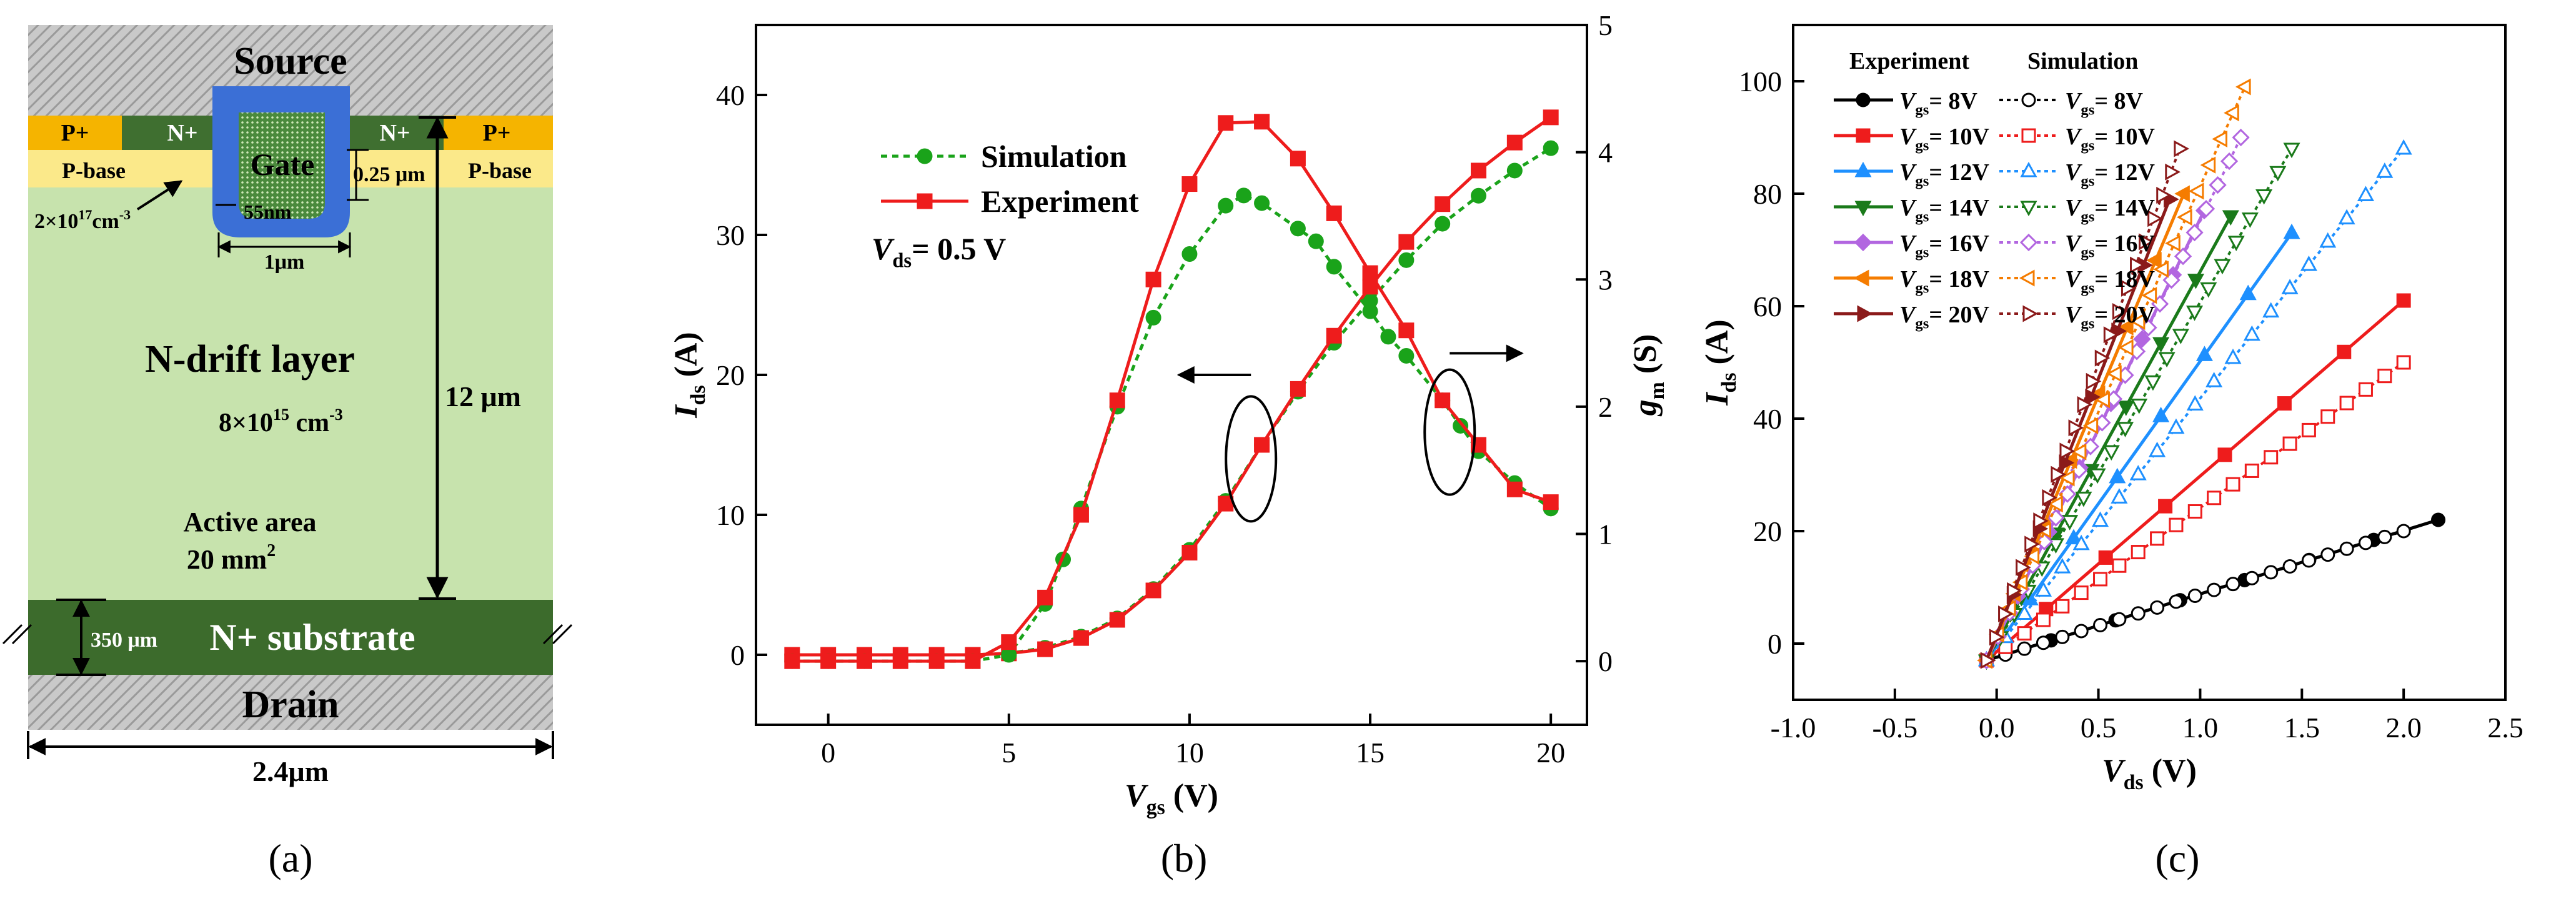 The height and width of the screenshot is (911, 2576). What do you see at coordinates (500, 170) in the screenshot?
I see `pbase-right-label: P-base` at bounding box center [500, 170].